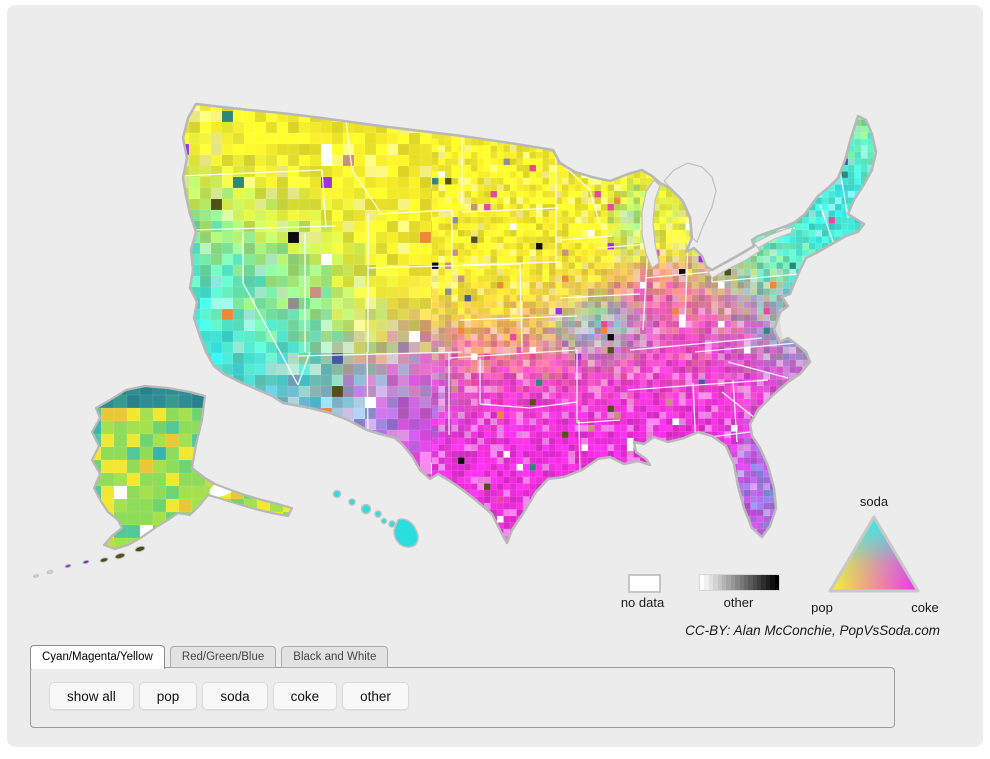 The width and height of the screenshot is (990, 759). I want to click on triangle-soda-label: soda, so click(874, 501).